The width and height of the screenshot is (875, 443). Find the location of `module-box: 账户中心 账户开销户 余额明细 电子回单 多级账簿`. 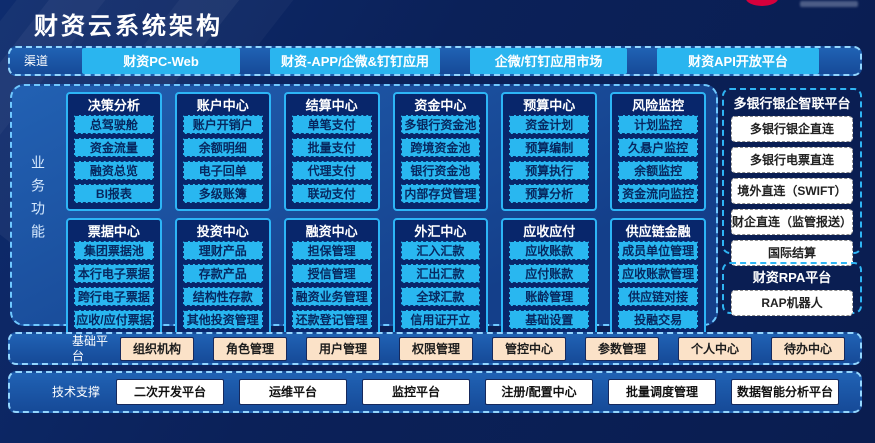

module-box: 账户中心 账户开销户 余额明细 电子回单 多级账簿 is located at coordinates (222, 151).